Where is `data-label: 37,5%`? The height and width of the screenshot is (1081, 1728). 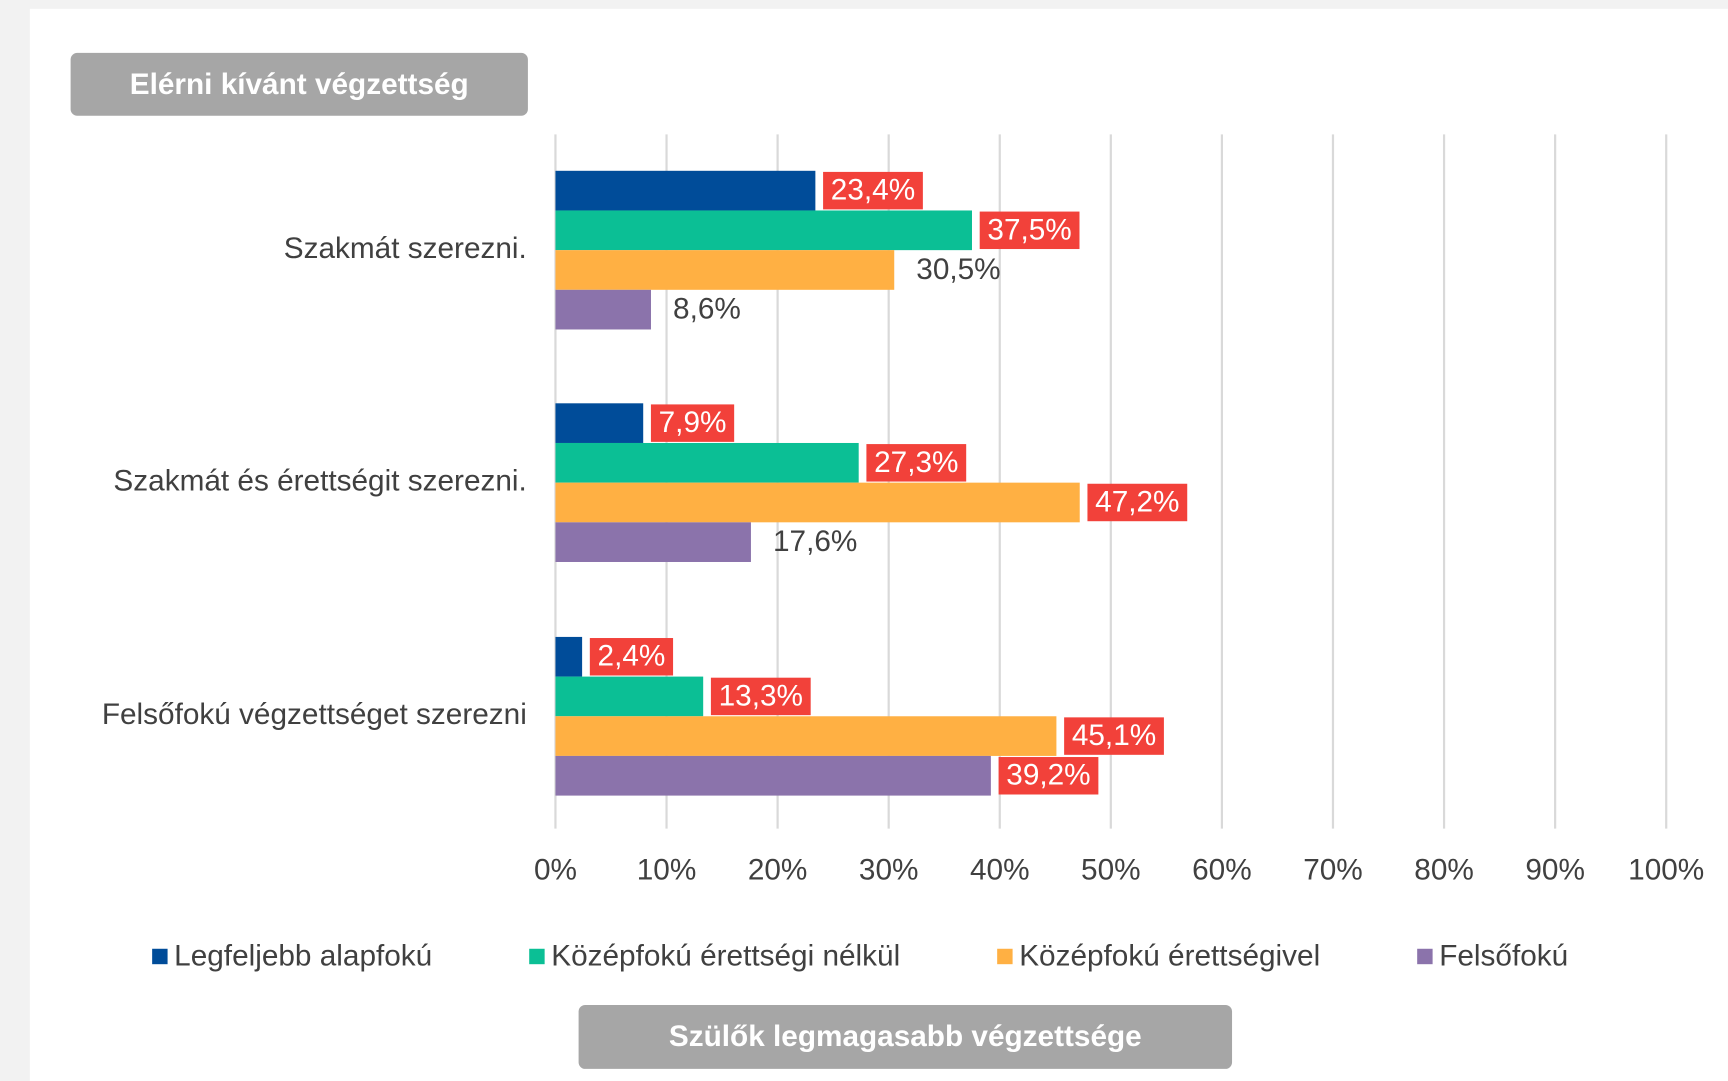 data-label: 37,5% is located at coordinates (1029, 229).